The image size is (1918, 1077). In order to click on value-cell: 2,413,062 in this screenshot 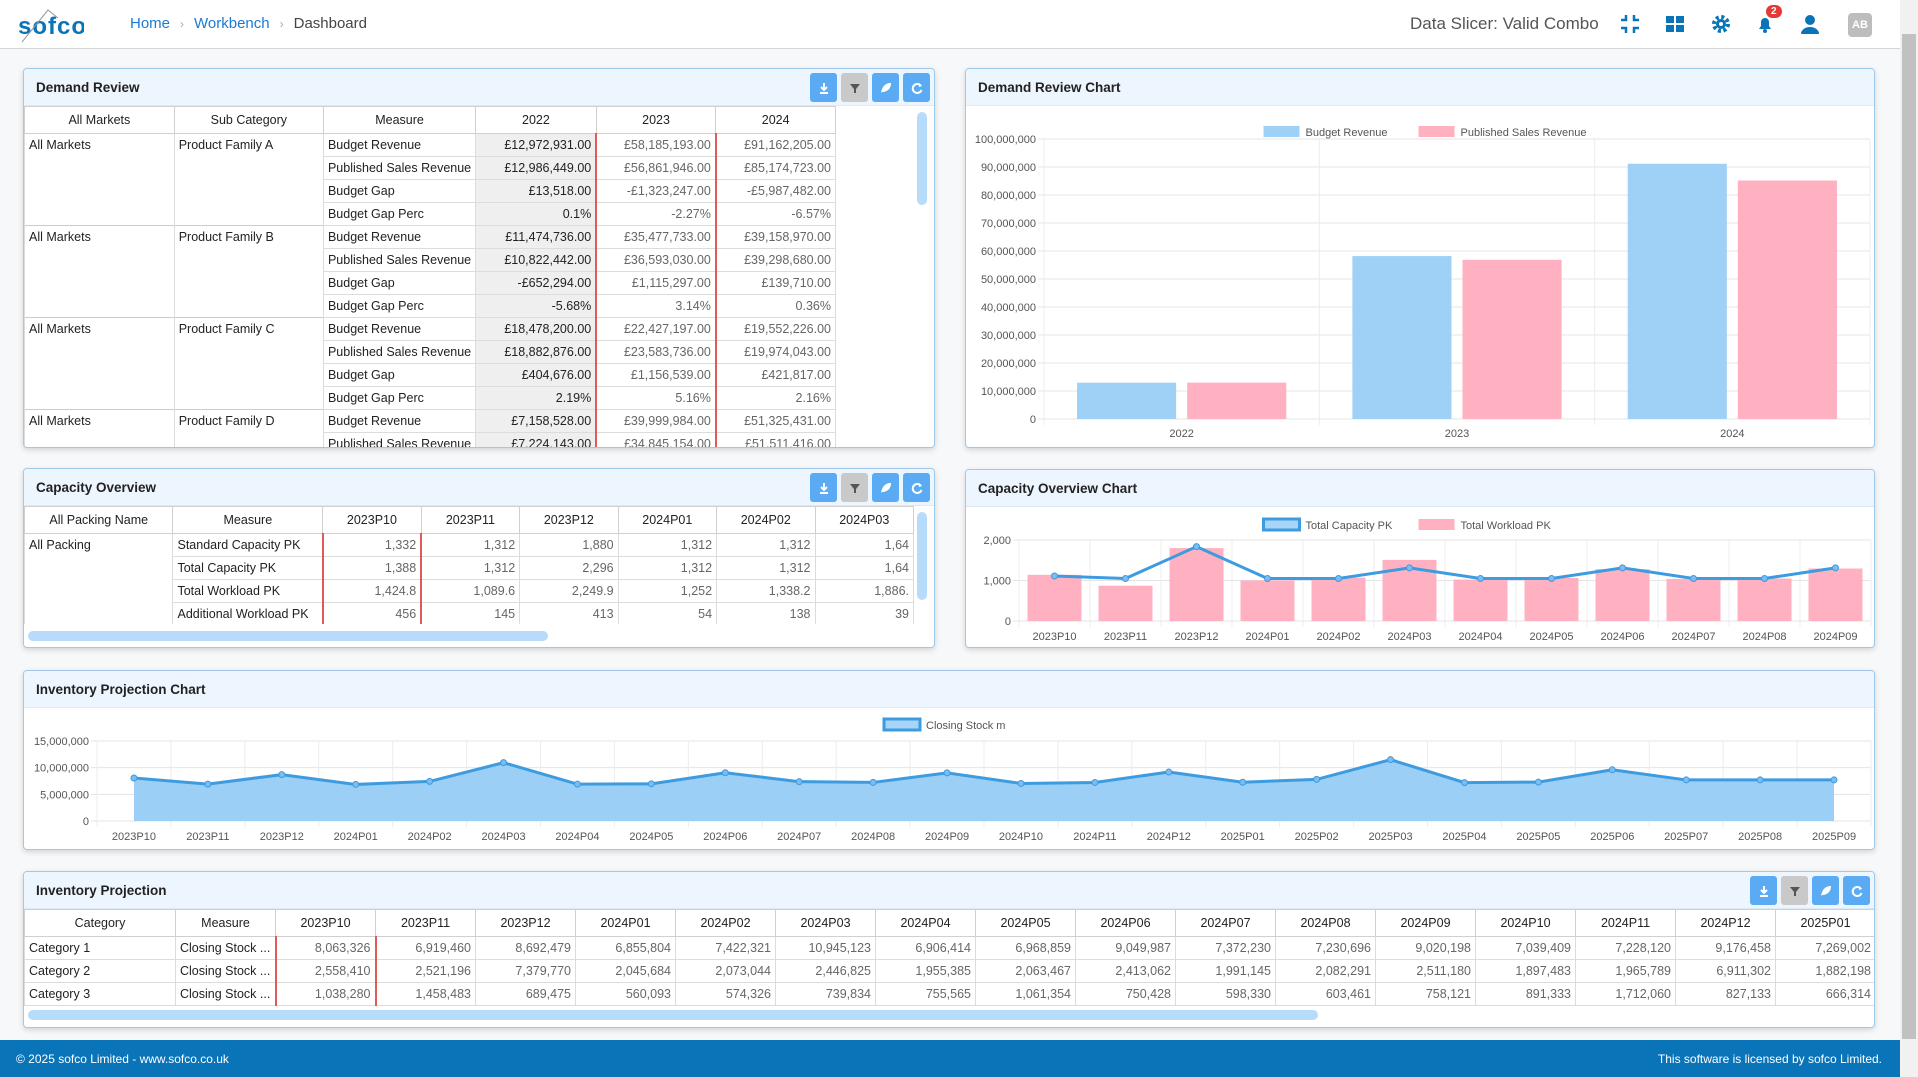, I will do `click(1125, 971)`.